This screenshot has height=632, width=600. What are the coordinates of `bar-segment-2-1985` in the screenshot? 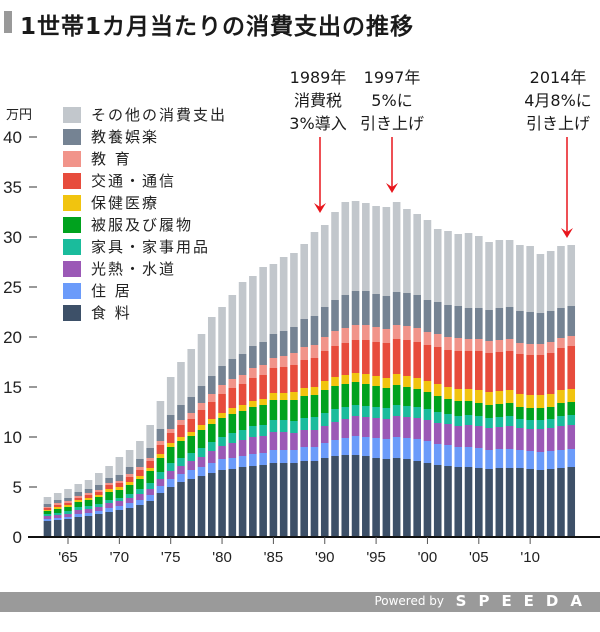 It's located at (273, 441).